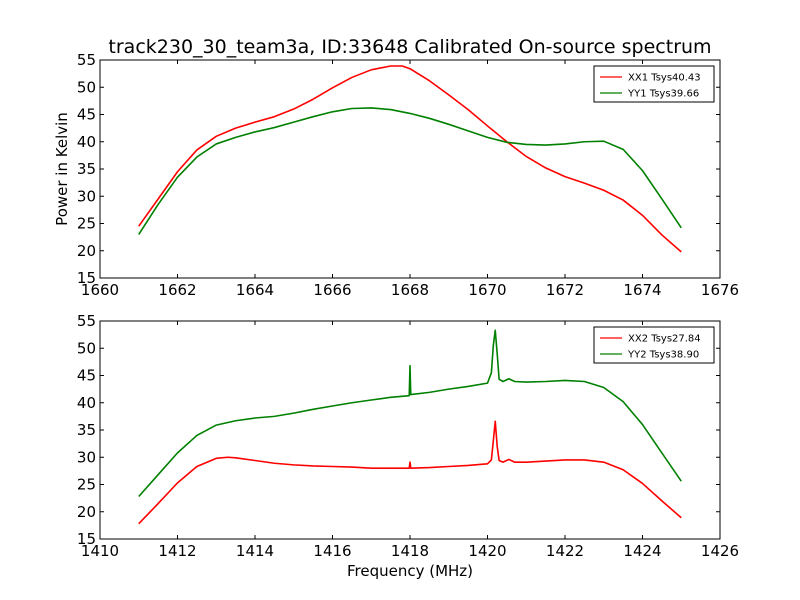 The image size is (800, 600). I want to click on legend: XX1 Tsys40.43 YY1 Tsys39.66, so click(654, 84).